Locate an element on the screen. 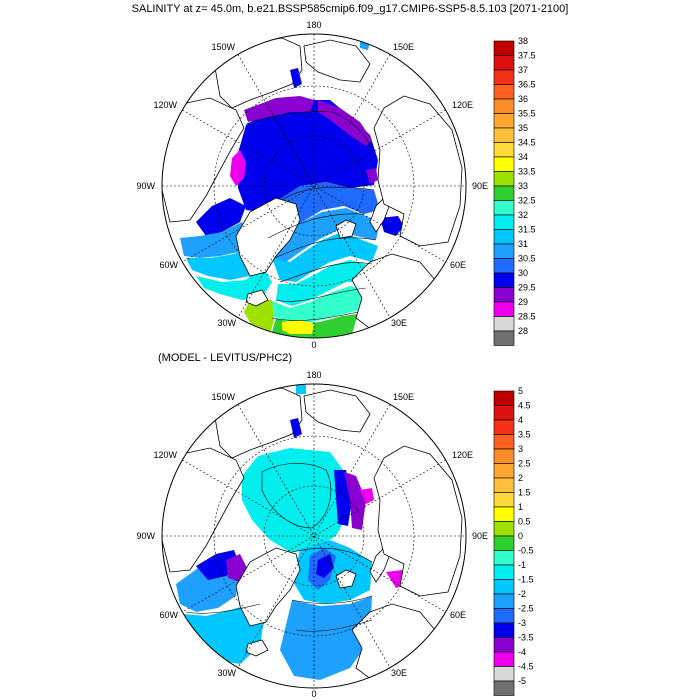 The width and height of the screenshot is (700, 700). colorbar-label: -3.5 is located at coordinates (526, 638).